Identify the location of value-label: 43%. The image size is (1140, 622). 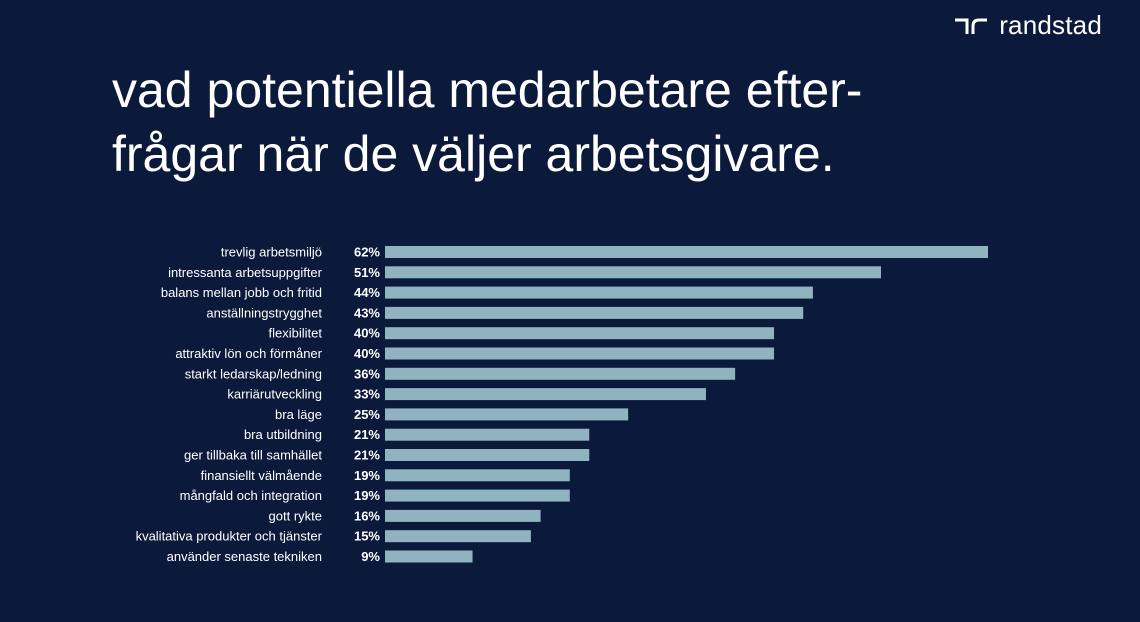
(367, 312).